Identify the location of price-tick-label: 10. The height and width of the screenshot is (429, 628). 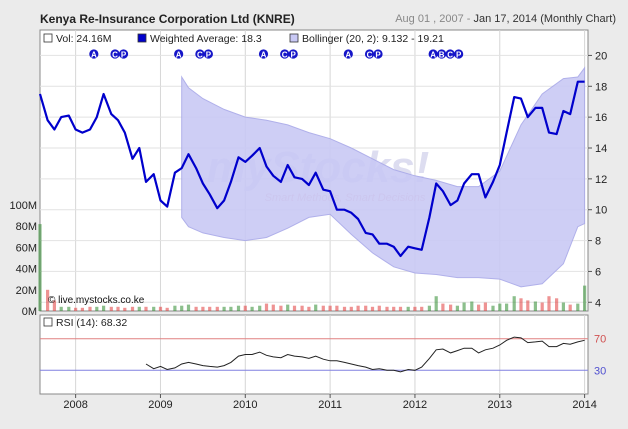
(601, 211).